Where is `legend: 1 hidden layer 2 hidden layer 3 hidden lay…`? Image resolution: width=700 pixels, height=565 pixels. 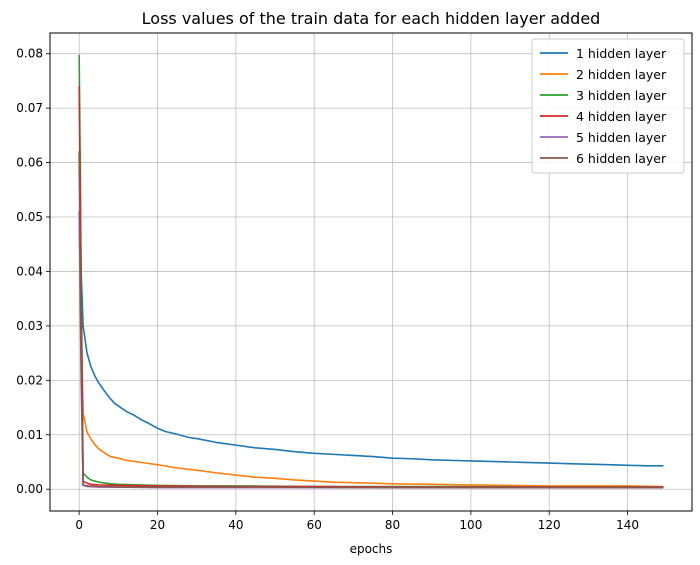 legend: 1 hidden layer 2 hidden layer 3 hidden lay… is located at coordinates (608, 106).